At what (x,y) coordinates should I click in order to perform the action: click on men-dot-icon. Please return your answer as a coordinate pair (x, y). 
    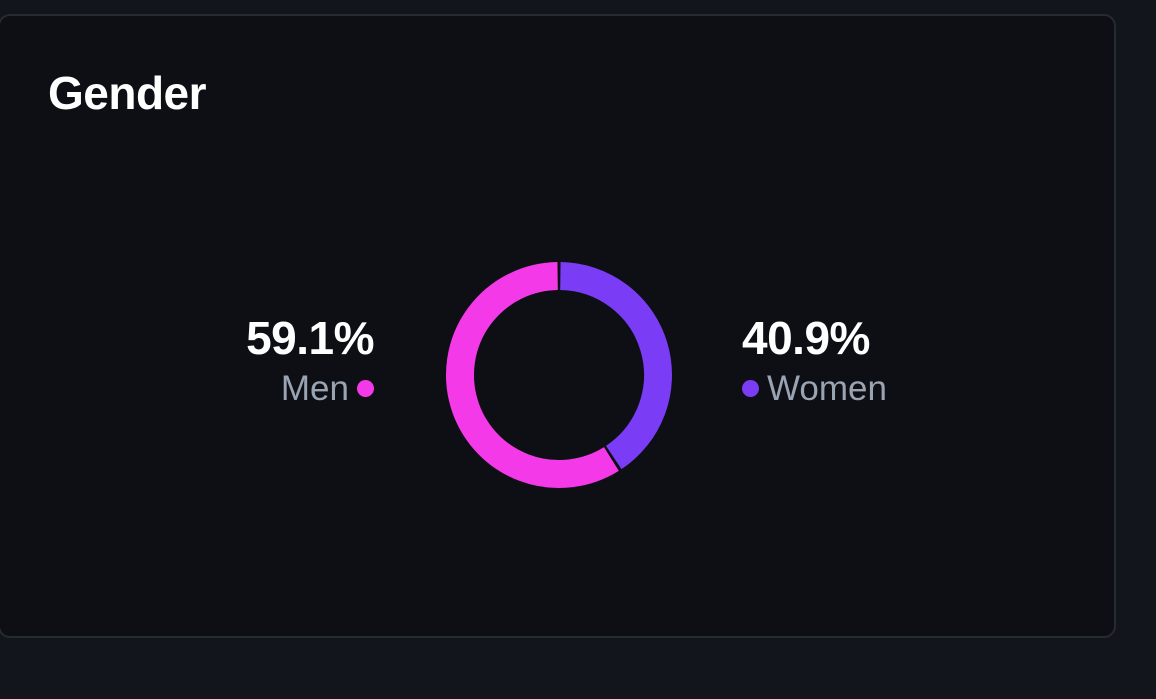
    Looking at the image, I should click on (365, 388).